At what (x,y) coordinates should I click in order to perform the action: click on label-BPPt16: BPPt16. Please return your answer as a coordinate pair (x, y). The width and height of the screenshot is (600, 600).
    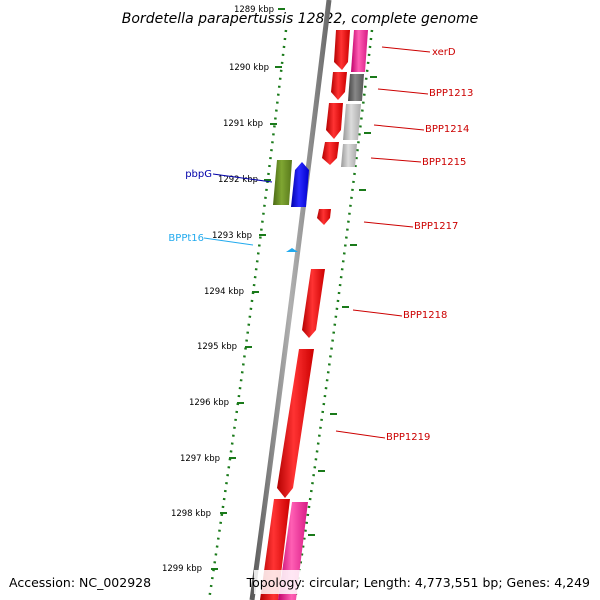
    Looking at the image, I should click on (186, 238).